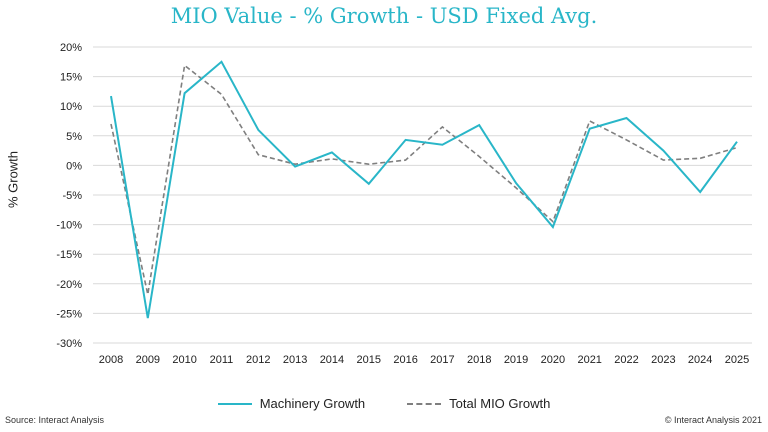  I want to click on x-tick-label: 2025, so click(737, 360).